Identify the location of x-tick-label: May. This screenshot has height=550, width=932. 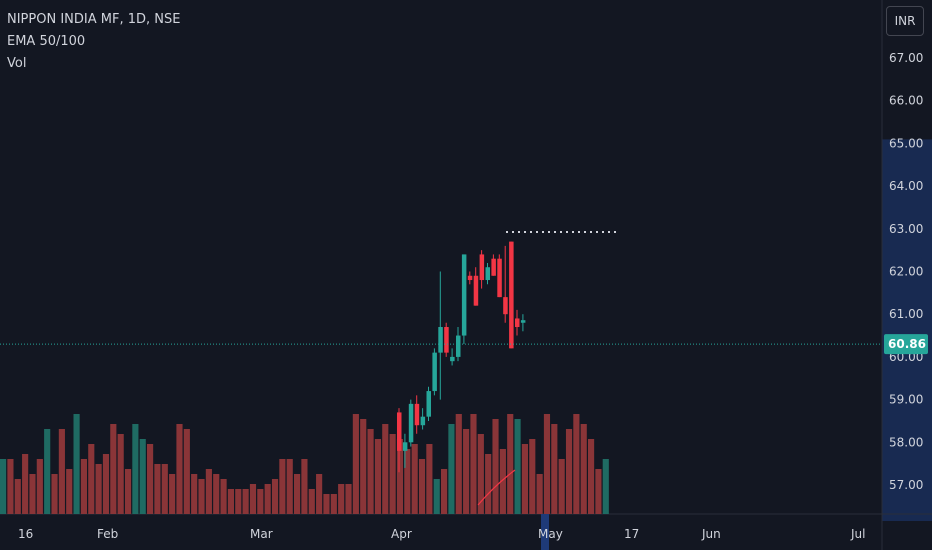
(550, 534).